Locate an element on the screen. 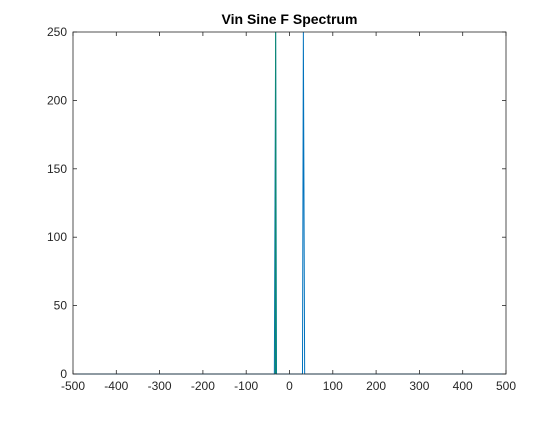 The height and width of the screenshot is (425, 560). x-tick-label: 0 is located at coordinates (289, 386).